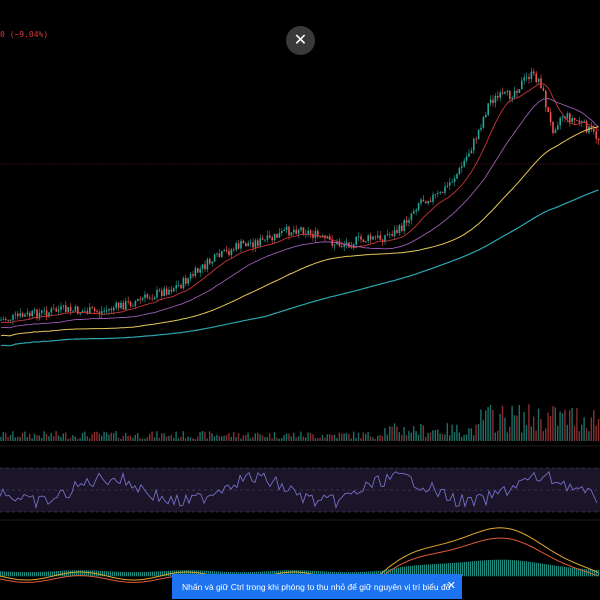 The width and height of the screenshot is (600, 600). I want to click on close-button: ✕, so click(300, 40).